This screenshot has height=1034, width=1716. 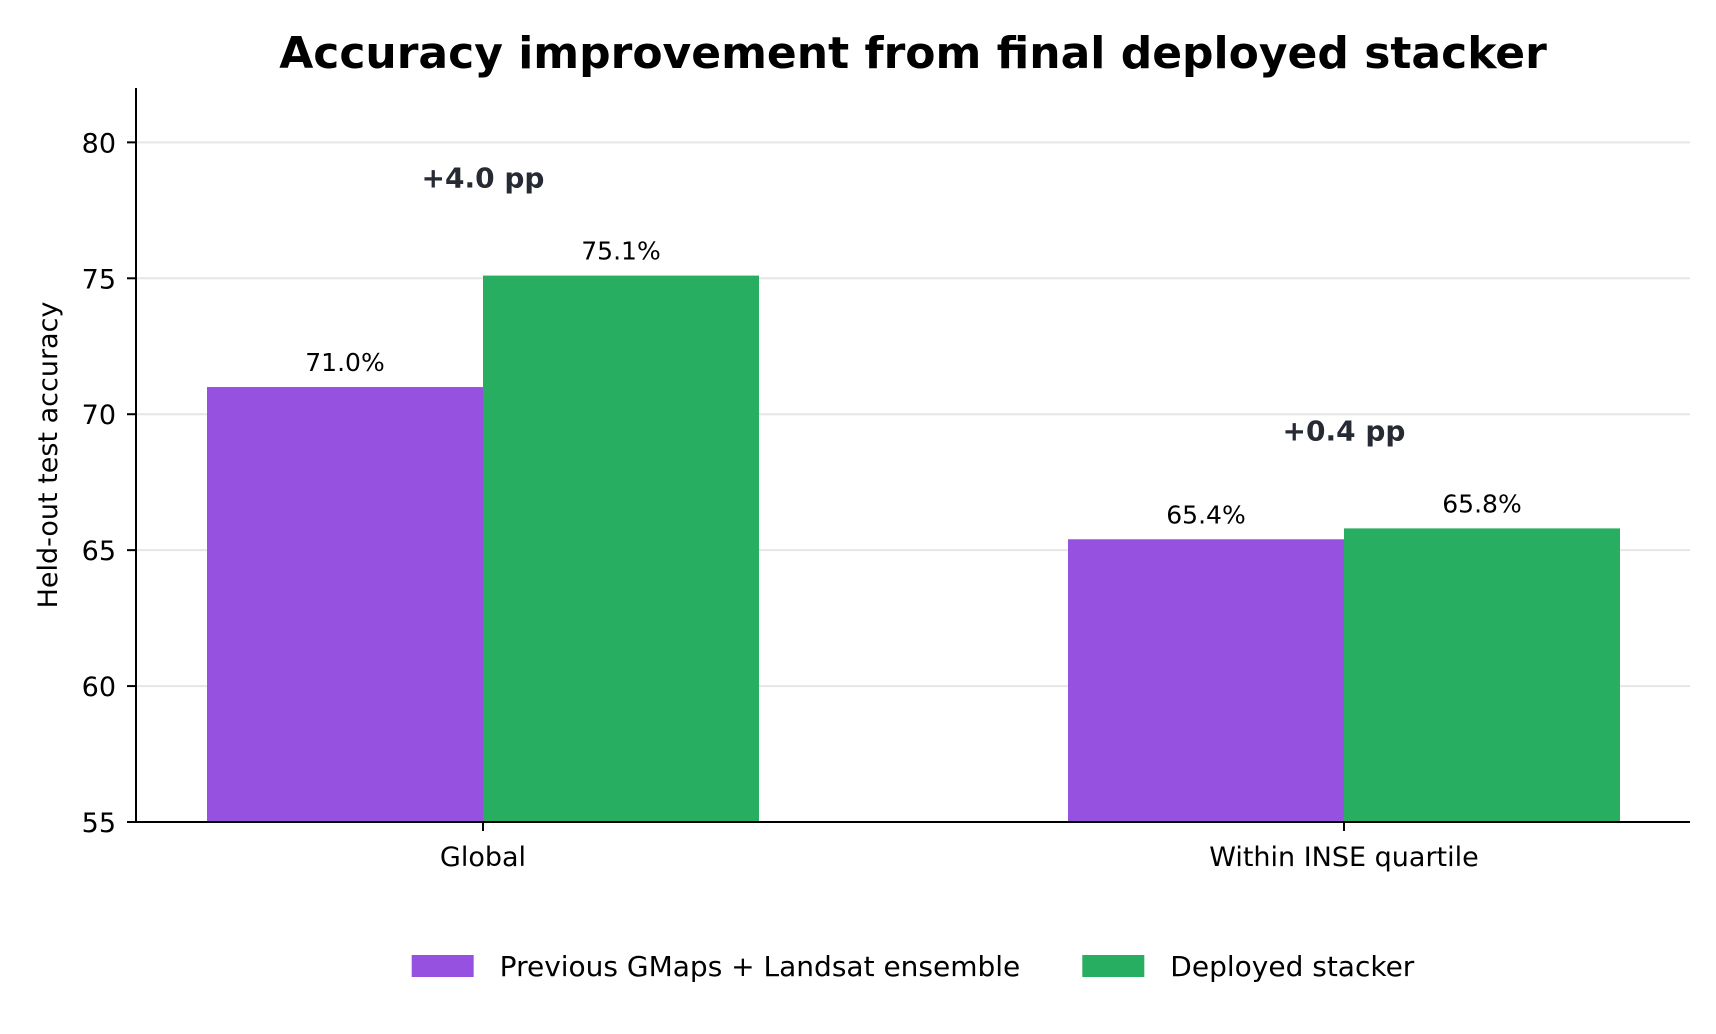 What do you see at coordinates (483, 857) in the screenshot?
I see `x-tick-label: Global` at bounding box center [483, 857].